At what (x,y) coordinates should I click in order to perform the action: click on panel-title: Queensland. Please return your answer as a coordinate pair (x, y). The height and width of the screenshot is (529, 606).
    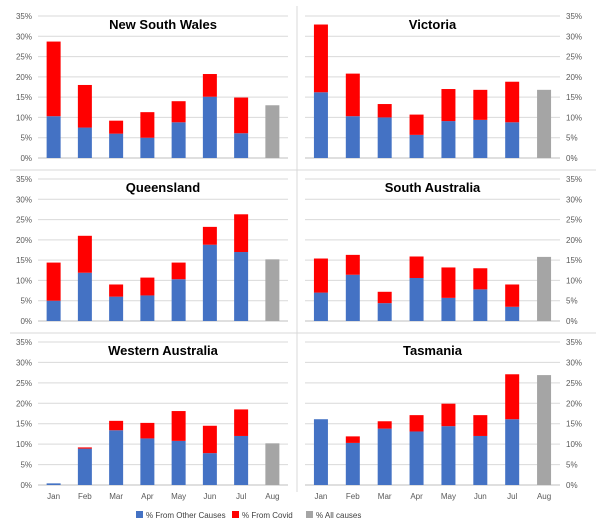
    Looking at the image, I should click on (163, 187).